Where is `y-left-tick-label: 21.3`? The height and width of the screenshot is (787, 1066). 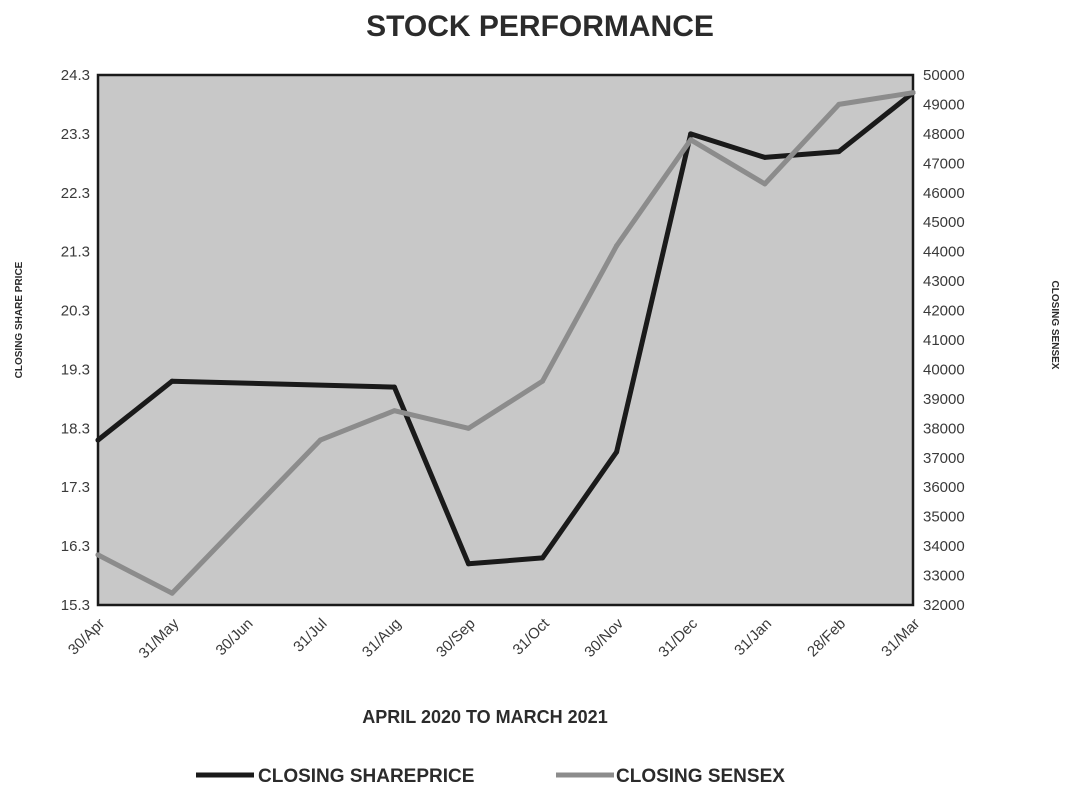
y-left-tick-label: 21.3 is located at coordinates (75, 252).